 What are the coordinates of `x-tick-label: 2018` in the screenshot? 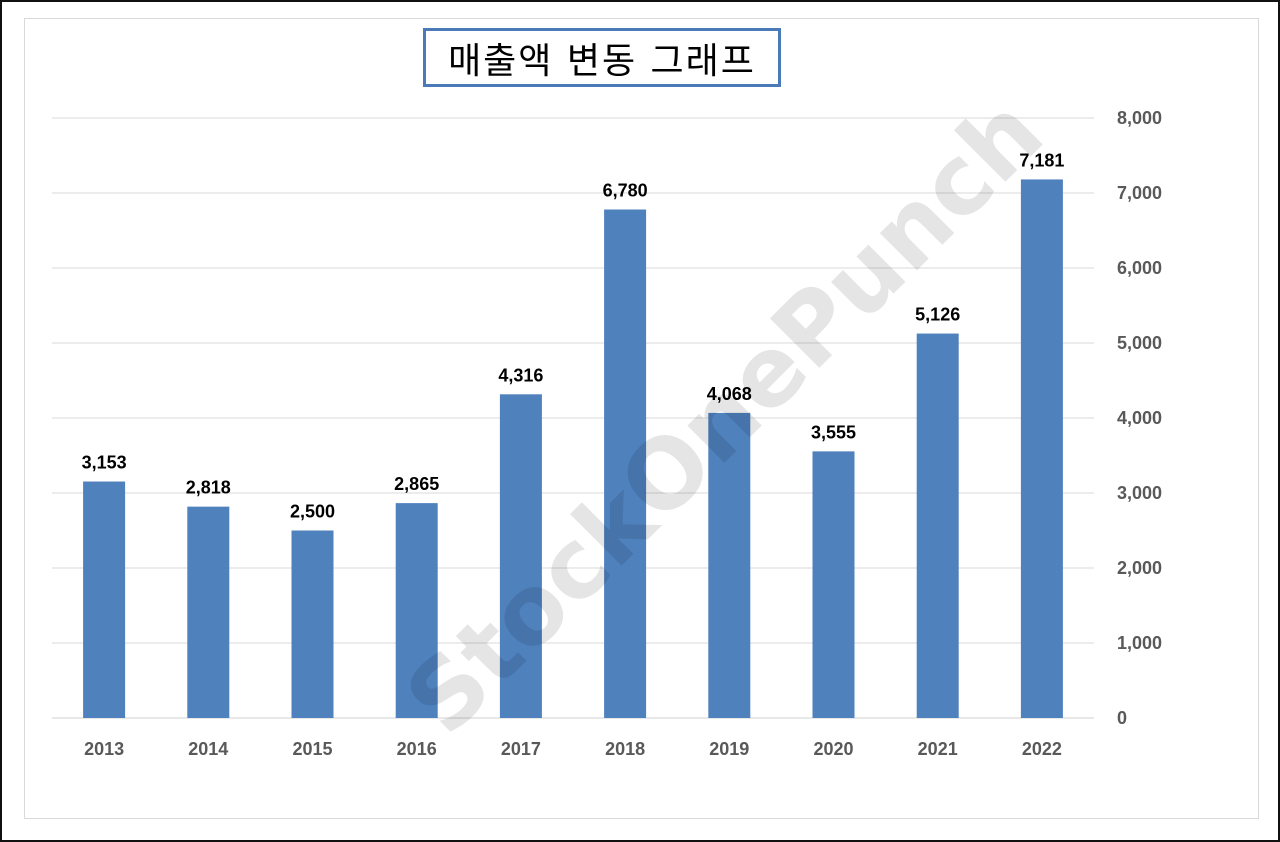 It's located at (625, 749).